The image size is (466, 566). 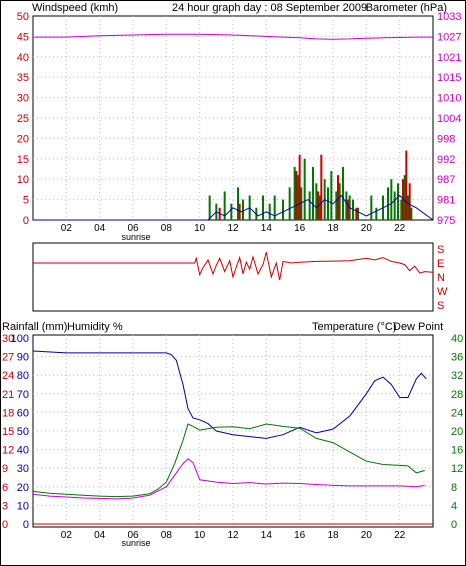 I want to click on direction-y-tick: W, so click(x=442, y=292).